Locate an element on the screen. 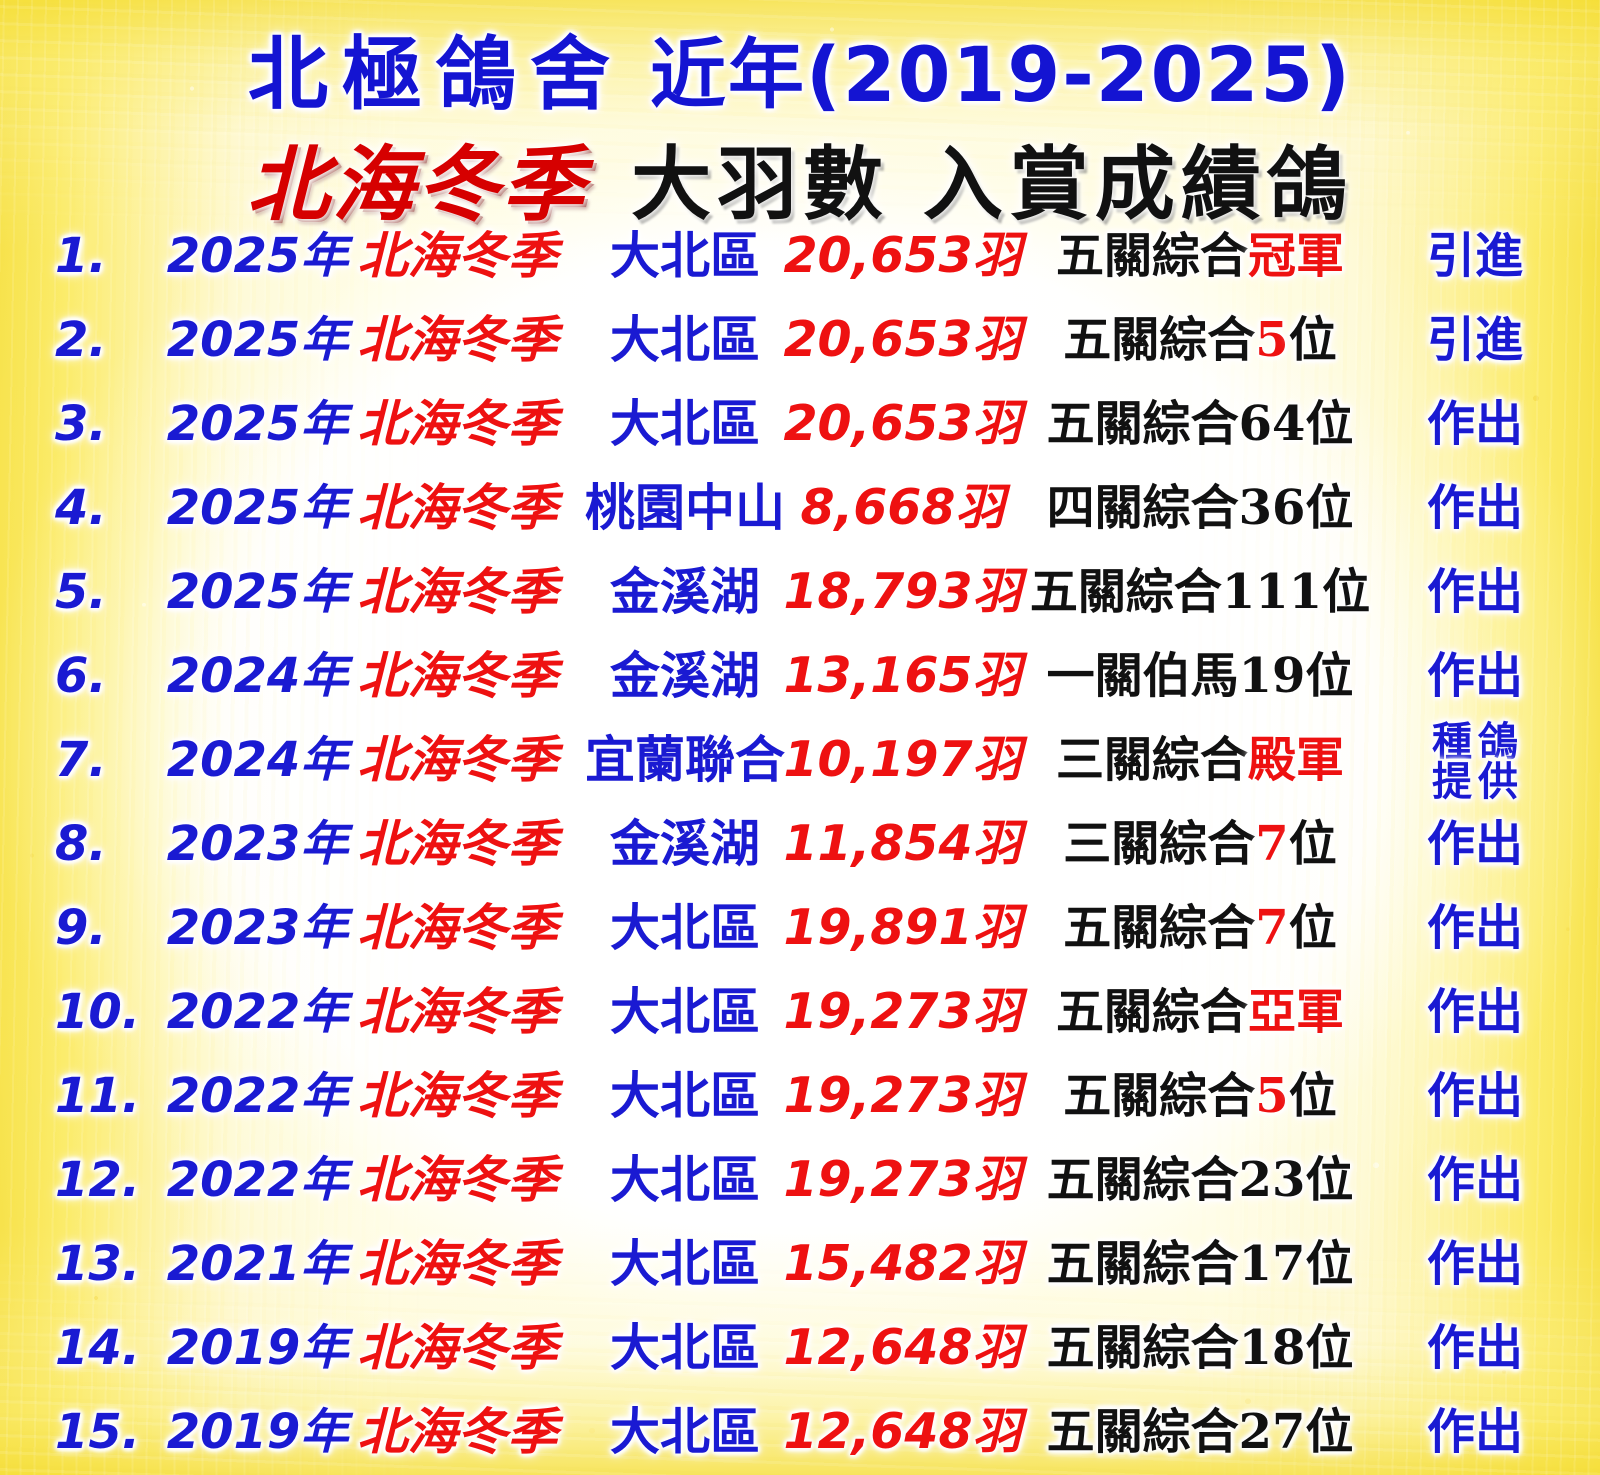 This screenshot has height=1475, width=1600. row-index: 11. is located at coordinates (98, 1096).